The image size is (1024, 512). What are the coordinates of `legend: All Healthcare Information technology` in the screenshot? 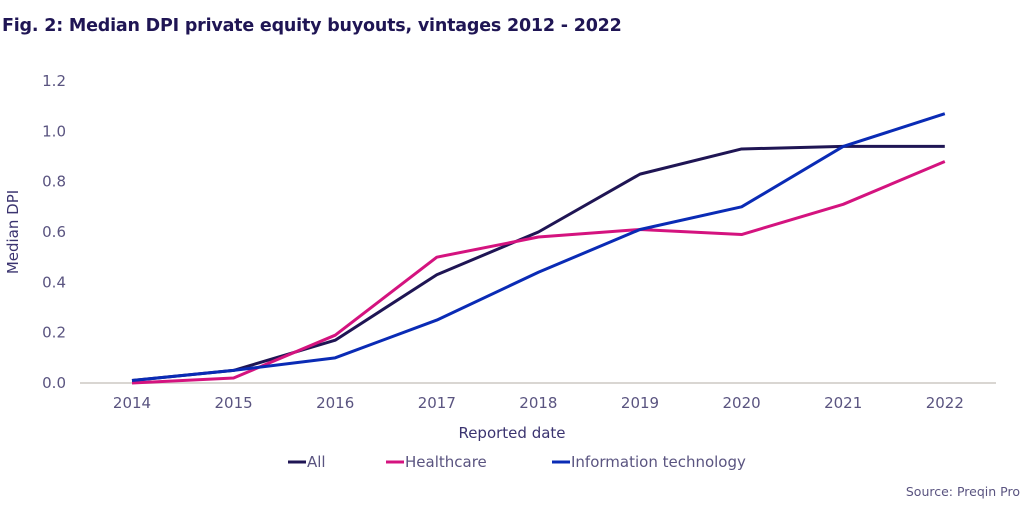 It's located at (517, 462).